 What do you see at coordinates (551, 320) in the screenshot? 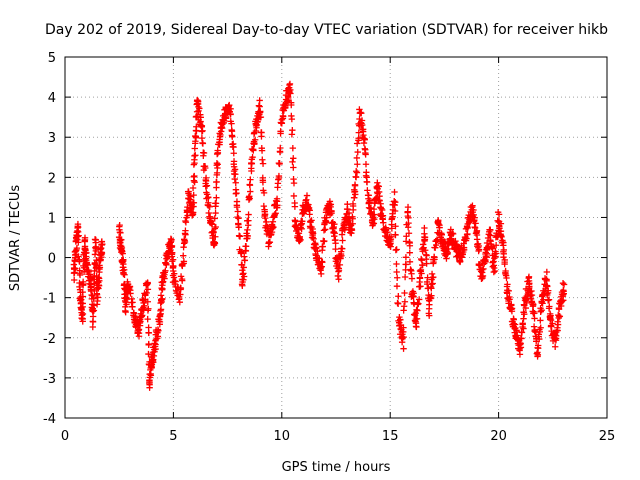
I see `data-point-1978` at bounding box center [551, 320].